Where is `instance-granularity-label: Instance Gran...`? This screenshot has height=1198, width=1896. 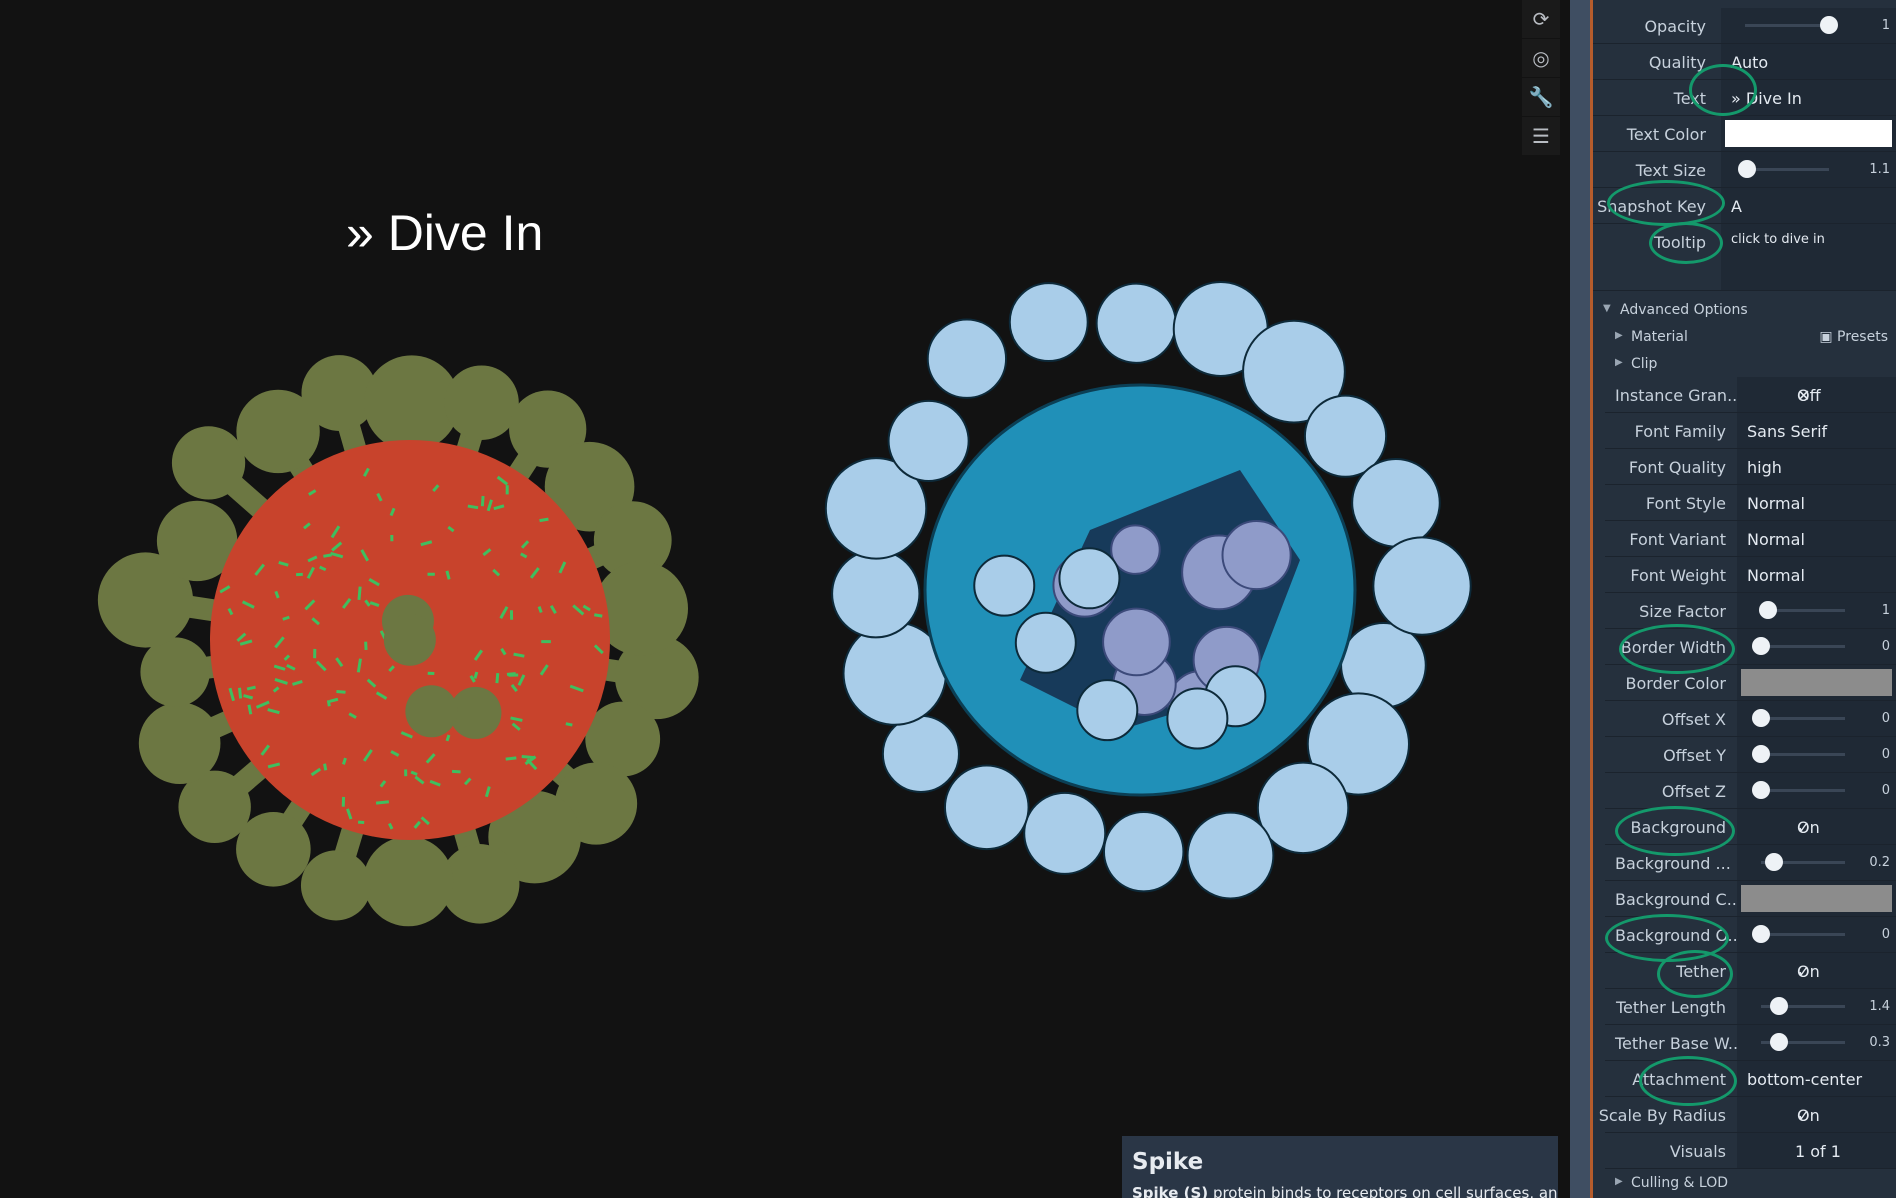
instance-granularity-label: Instance Gran... is located at coordinates (1679, 395).